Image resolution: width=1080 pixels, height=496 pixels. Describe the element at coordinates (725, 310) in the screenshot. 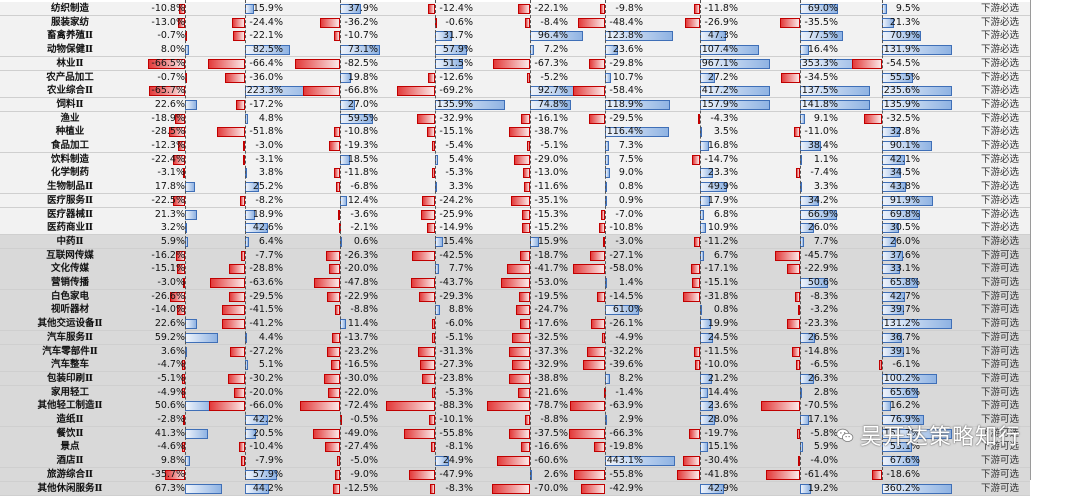

I see `data-label: 0.8%` at that location.